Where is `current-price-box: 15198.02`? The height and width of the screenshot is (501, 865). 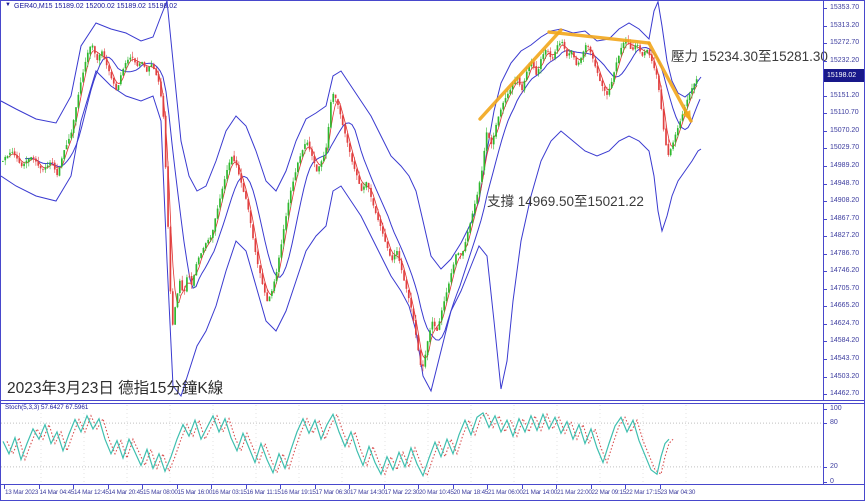
current-price-box: 15198.02 is located at coordinates (844, 75).